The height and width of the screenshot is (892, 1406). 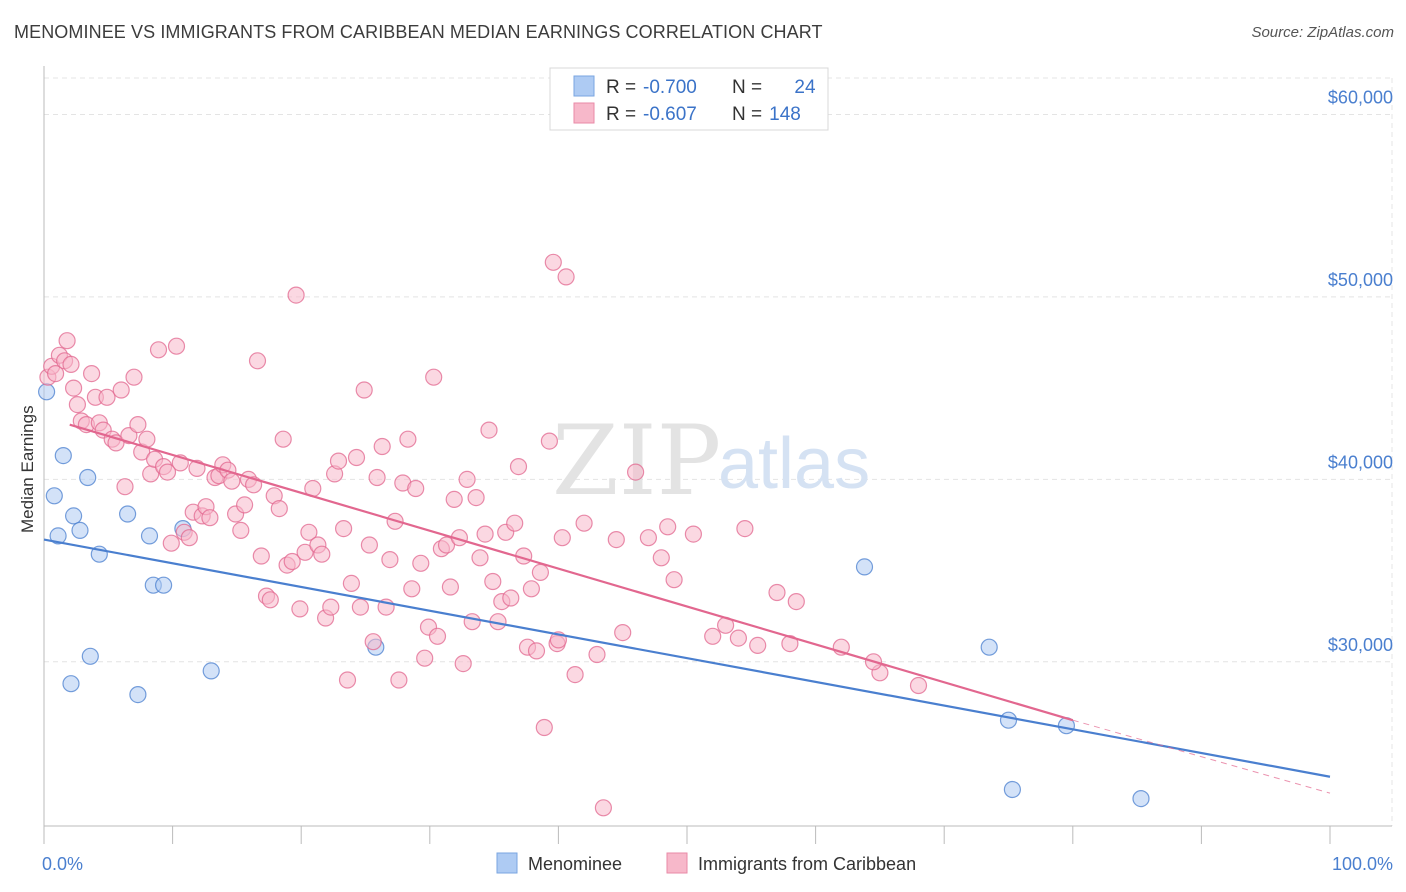 I want to click on watermark: ZIP atlas, so click(x=711, y=461).